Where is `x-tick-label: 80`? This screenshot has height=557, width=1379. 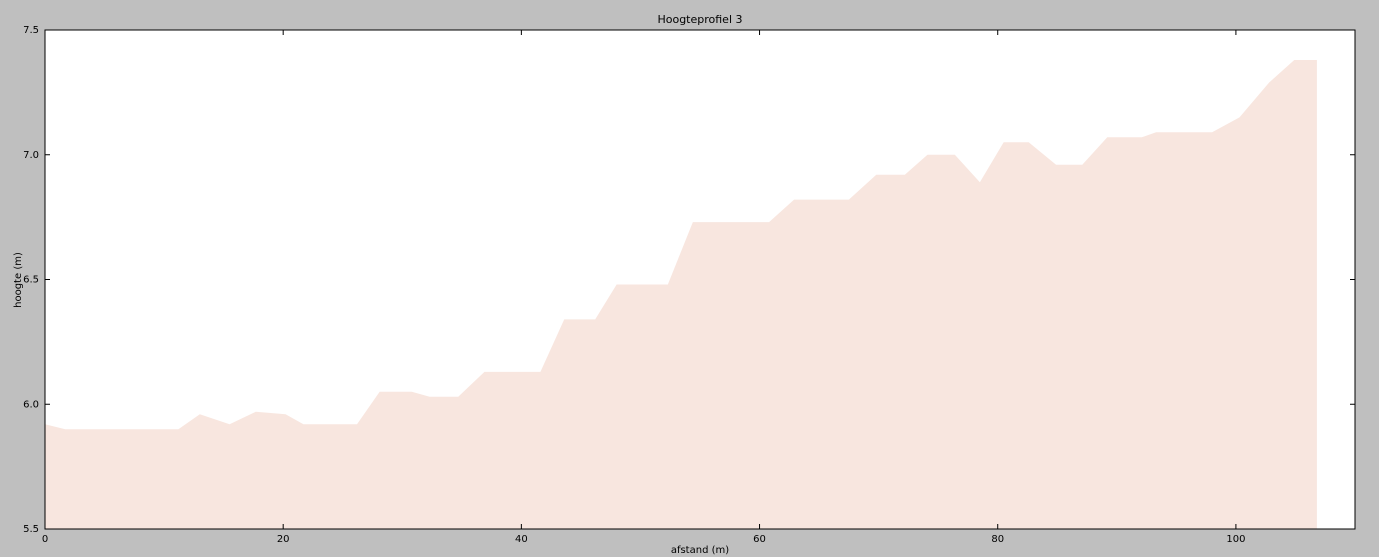 x-tick-label: 80 is located at coordinates (997, 539).